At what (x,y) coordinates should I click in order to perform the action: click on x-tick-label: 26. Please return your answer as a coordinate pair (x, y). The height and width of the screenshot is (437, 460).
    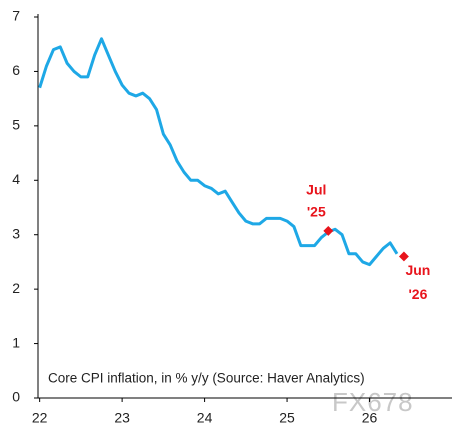
    Looking at the image, I should click on (370, 418).